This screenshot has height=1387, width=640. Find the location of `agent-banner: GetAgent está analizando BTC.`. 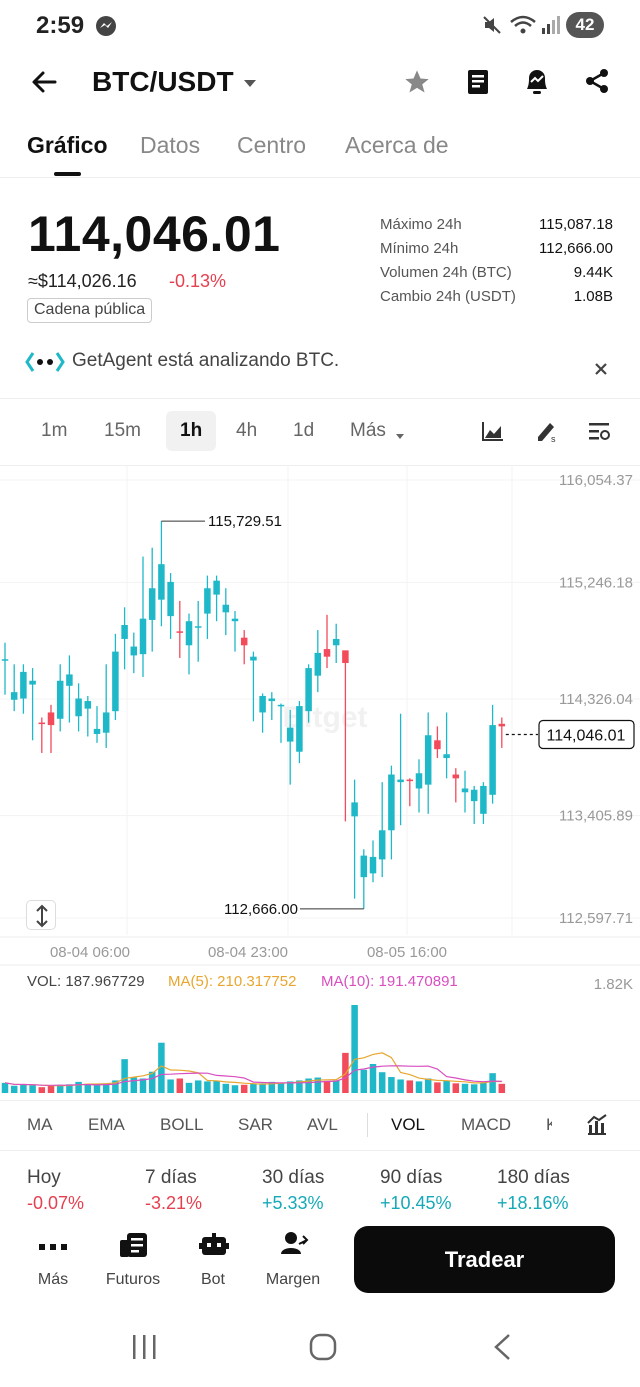

agent-banner: GetAgent está analizando BTC. is located at coordinates (320, 365).